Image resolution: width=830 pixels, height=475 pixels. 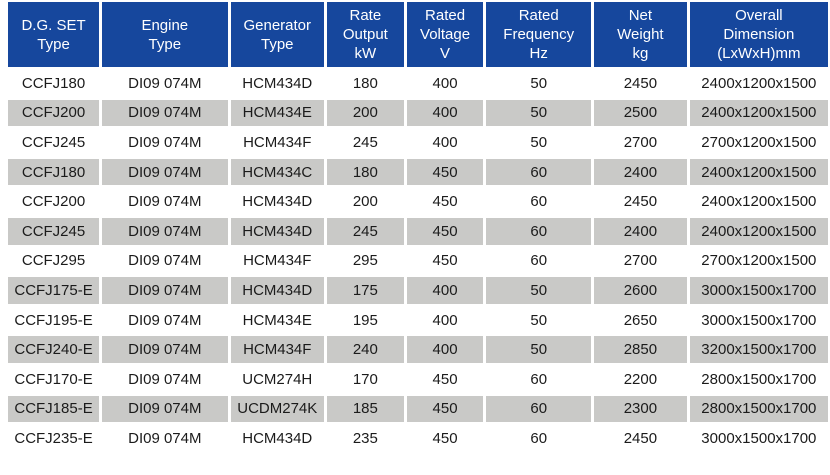 I want to click on column-header-line: D.G. SET, so click(x=53, y=25).